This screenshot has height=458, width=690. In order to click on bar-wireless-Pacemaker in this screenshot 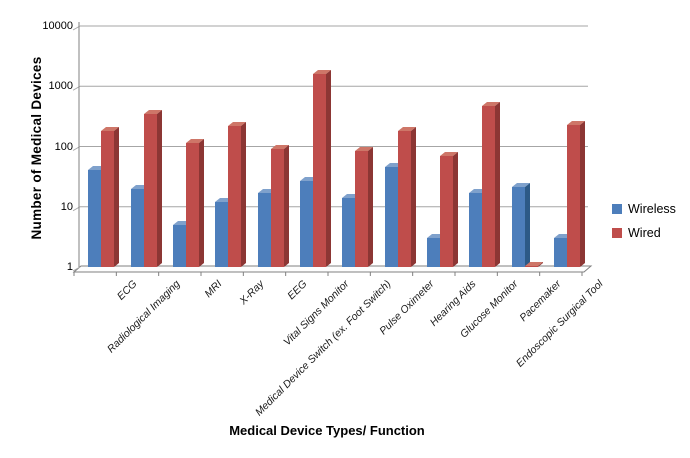, I will do `click(518, 227)`.